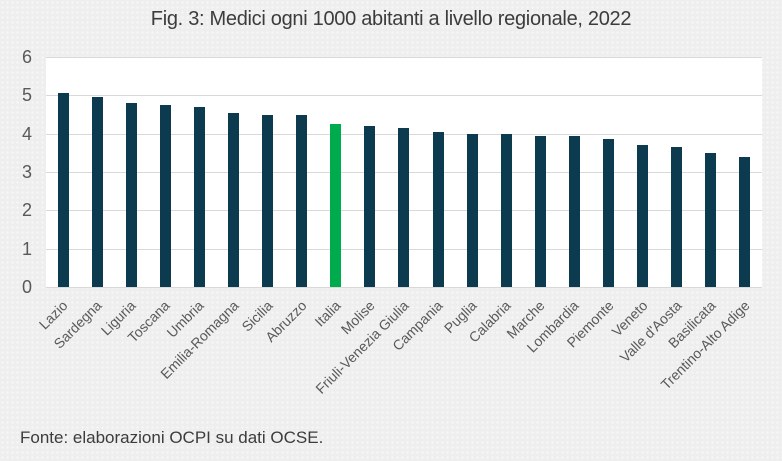 The height and width of the screenshot is (461, 782). What do you see at coordinates (404, 57) in the screenshot?
I see `gridline-y6` at bounding box center [404, 57].